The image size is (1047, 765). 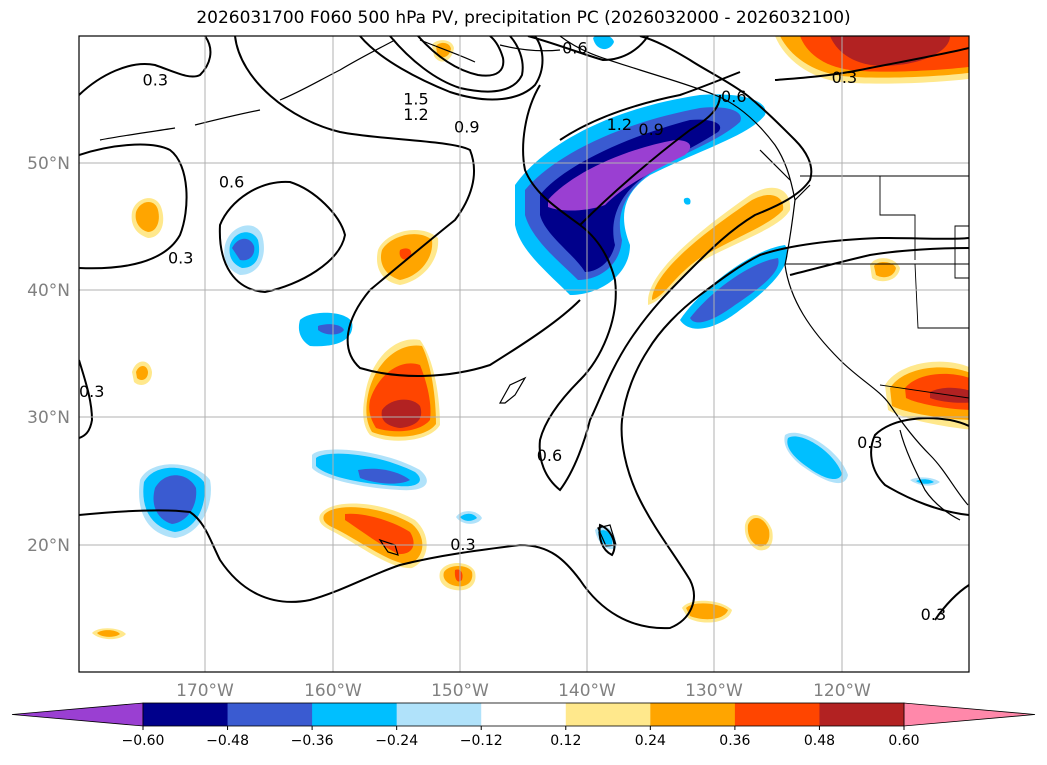 What do you see at coordinates (734, 741) in the screenshot?
I see `colorbar-tick-label: 0.36` at bounding box center [734, 741].